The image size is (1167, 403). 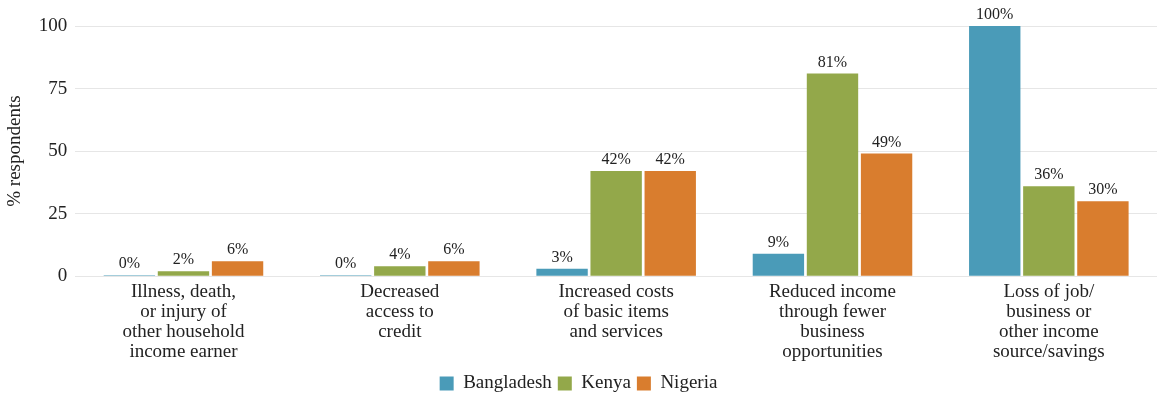 I want to click on y-tick-label: 0, so click(x=62, y=275).